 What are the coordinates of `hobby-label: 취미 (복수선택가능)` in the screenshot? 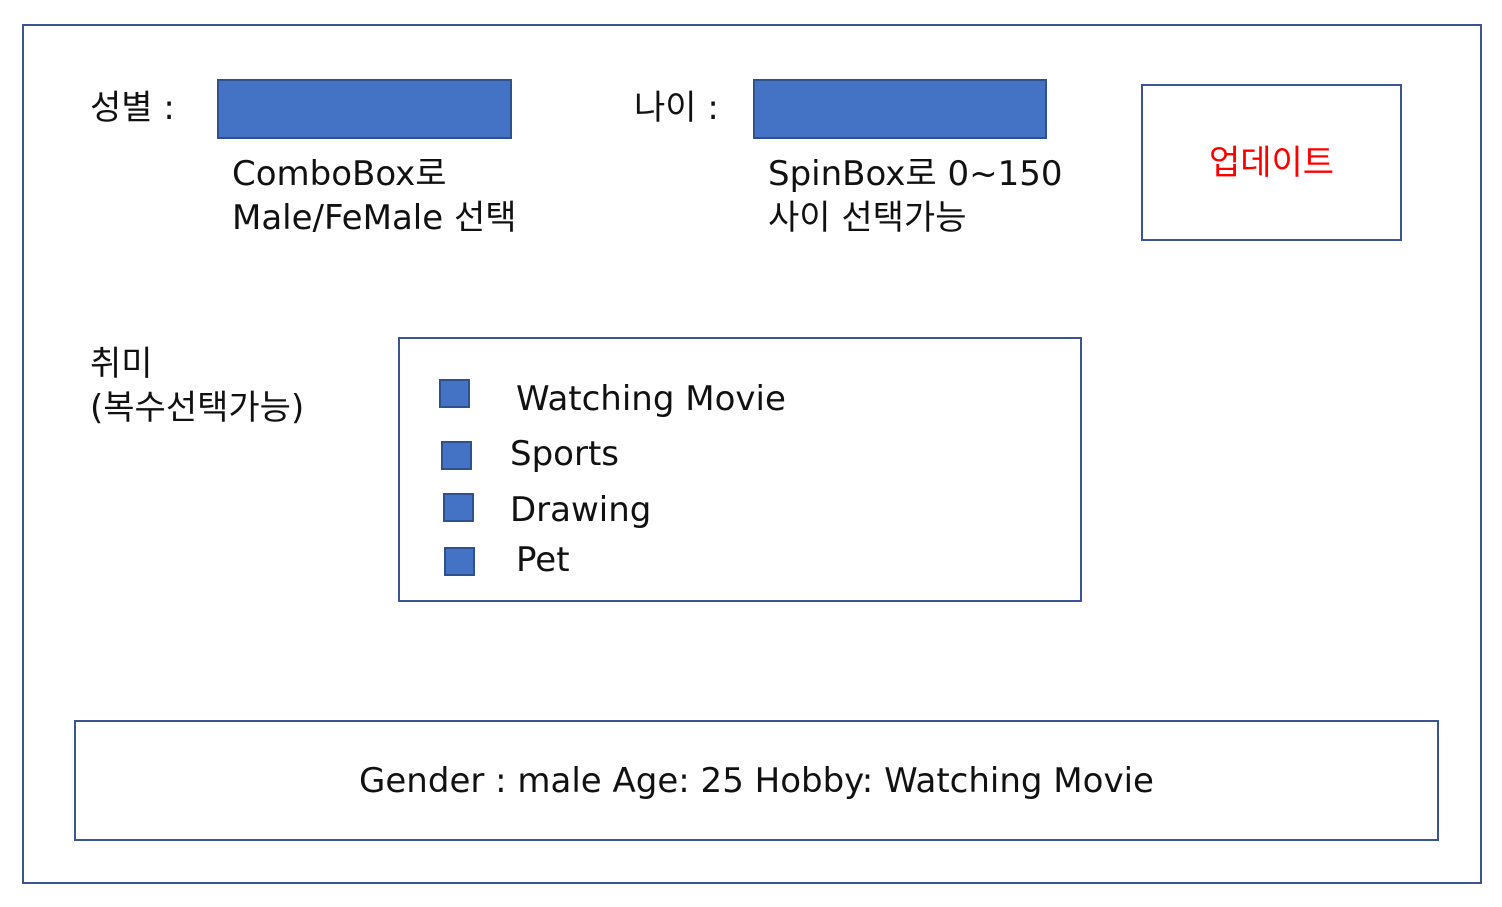 It's located at (197, 386).